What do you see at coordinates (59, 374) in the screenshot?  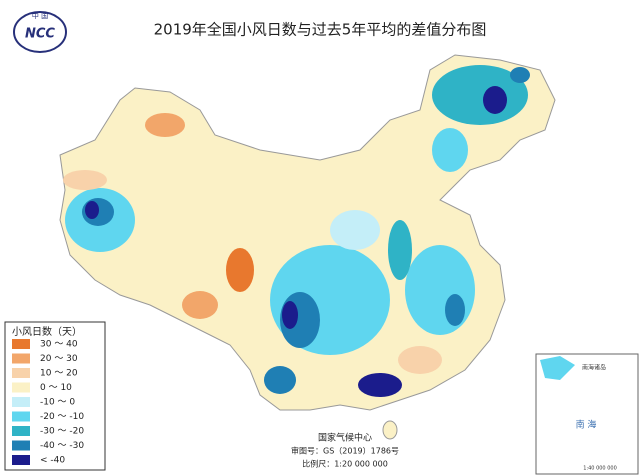 I see `legend-label: 10 ～ 20` at bounding box center [59, 374].